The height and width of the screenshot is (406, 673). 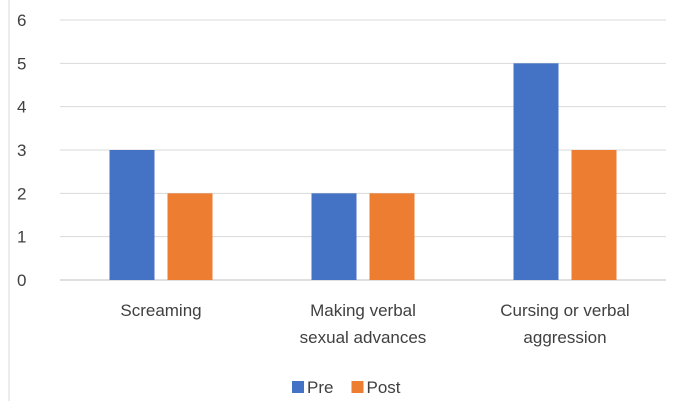 I want to click on x-category-label: Making verbal, so click(x=363, y=310).